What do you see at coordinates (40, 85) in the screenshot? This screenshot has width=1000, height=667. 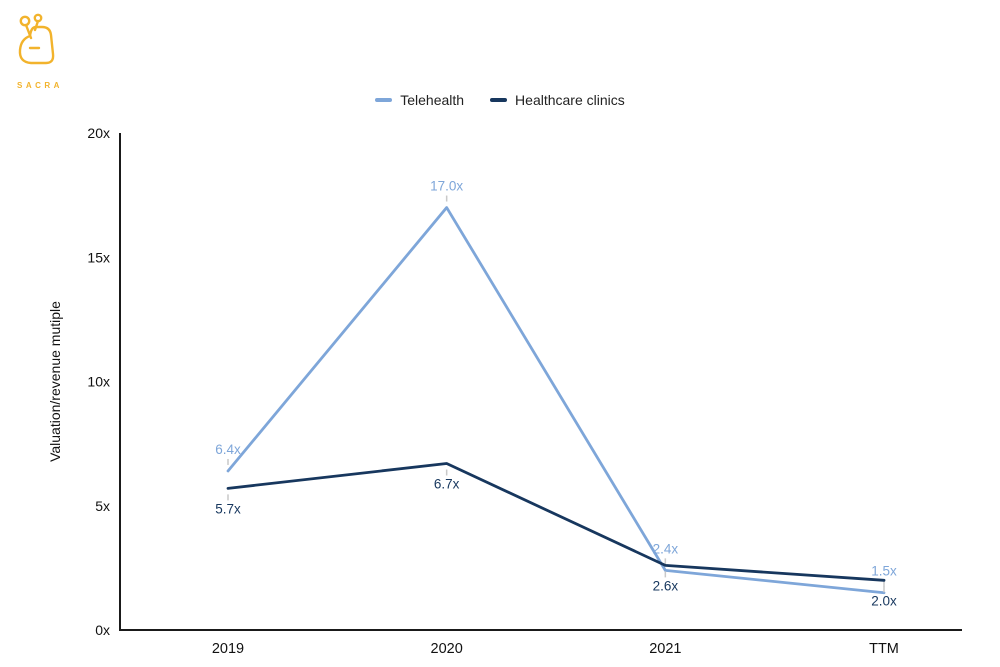 I see `logo-brand-text: SACRA` at bounding box center [40, 85].